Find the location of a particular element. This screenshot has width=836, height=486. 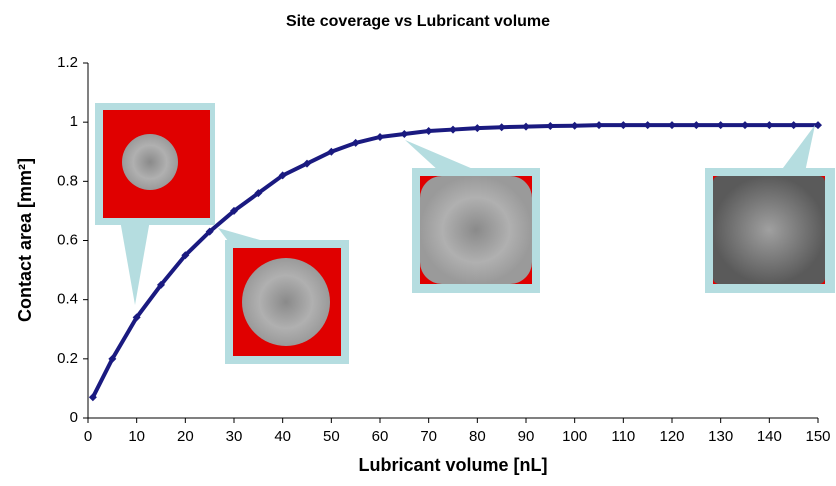

x-tick-label: 40 is located at coordinates (282, 436).